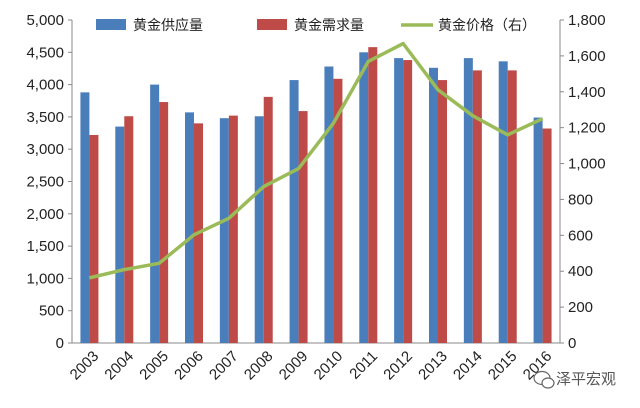 This screenshot has width=640, height=408. Describe the element at coordinates (168, 25) in the screenshot. I see `legend-label-supply: 黄金供应量` at that location.